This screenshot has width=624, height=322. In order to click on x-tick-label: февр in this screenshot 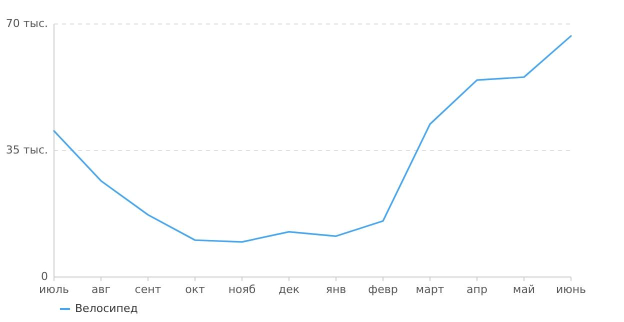, I will do `click(383, 289)`.